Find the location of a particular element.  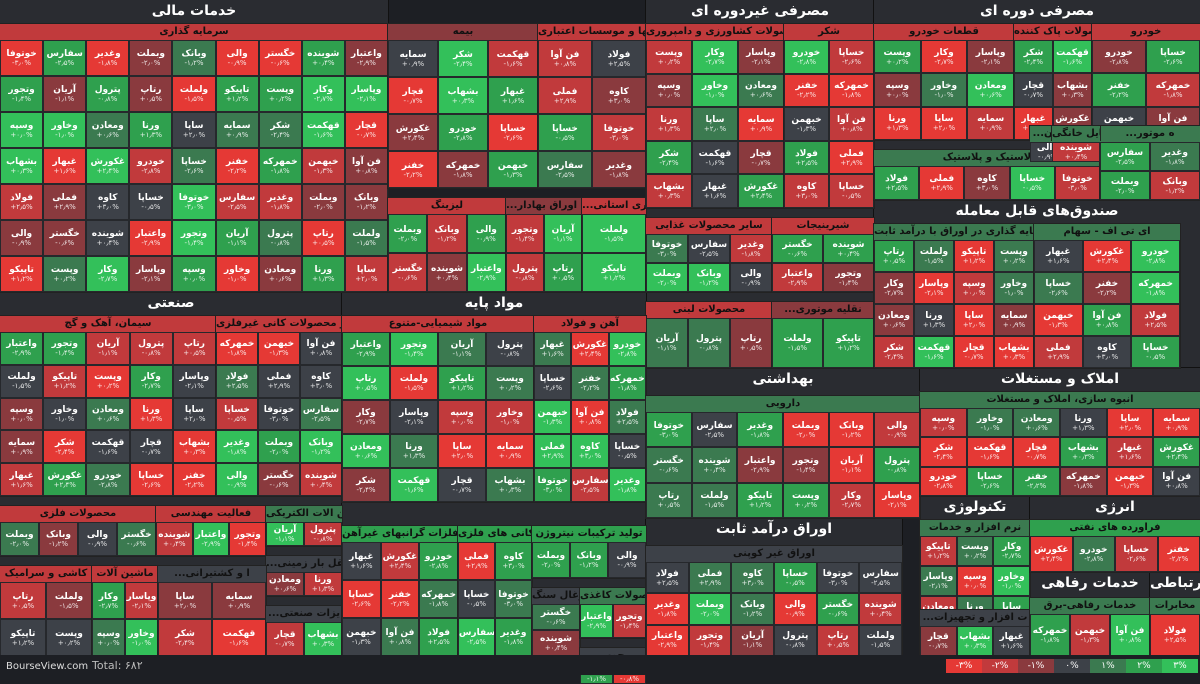

stock-tile: شکر-۲٫۴% is located at coordinates (894, 352).